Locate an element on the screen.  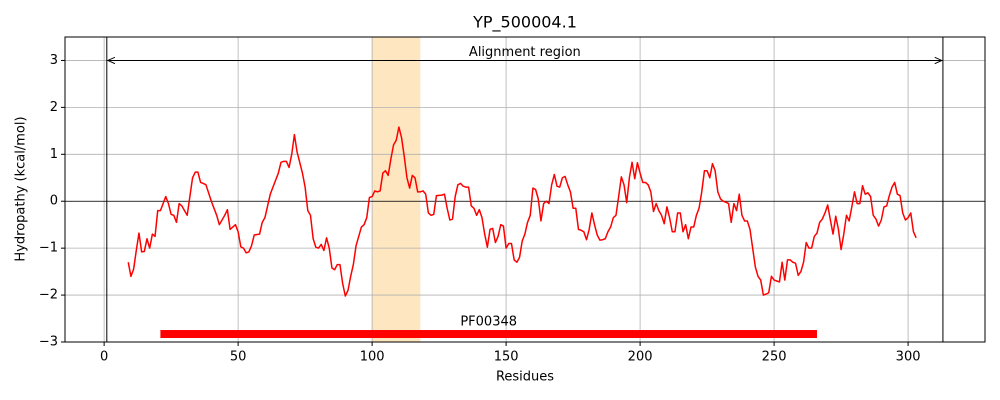
y-axis-label: Hydropathy (kcal/mol) is located at coordinates (21, 188).